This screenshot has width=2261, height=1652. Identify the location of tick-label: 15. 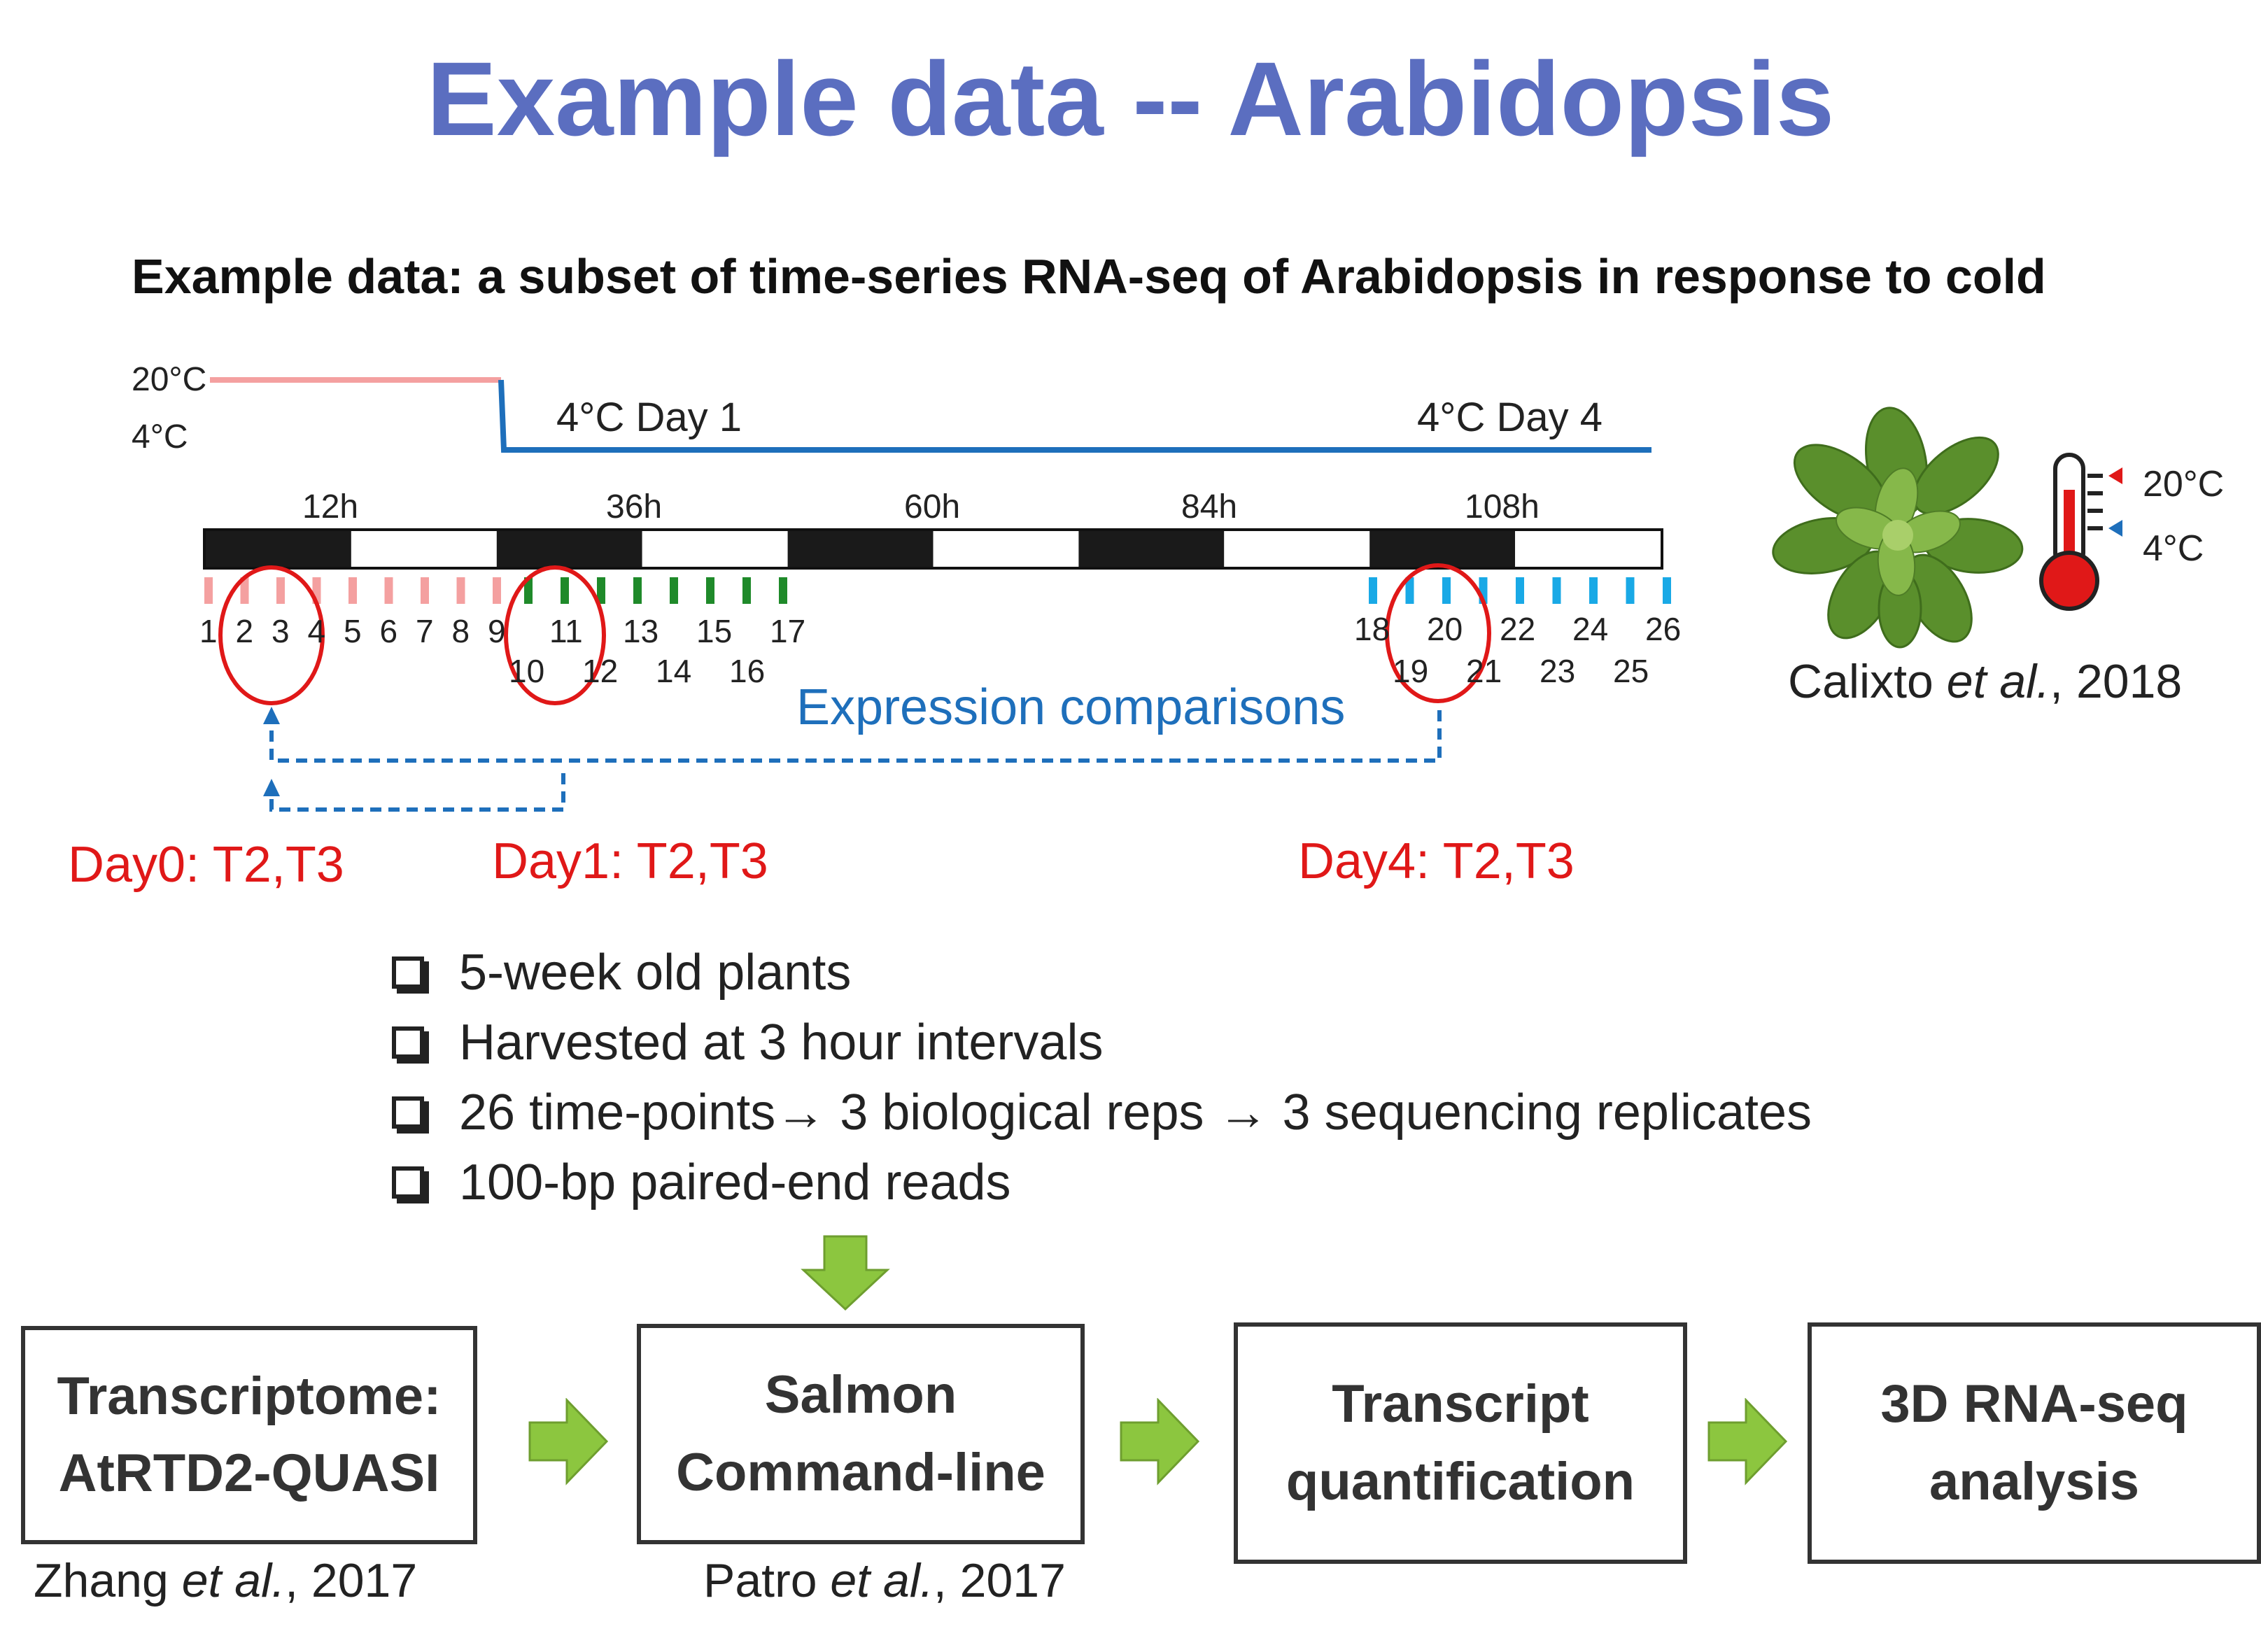
(714, 631).